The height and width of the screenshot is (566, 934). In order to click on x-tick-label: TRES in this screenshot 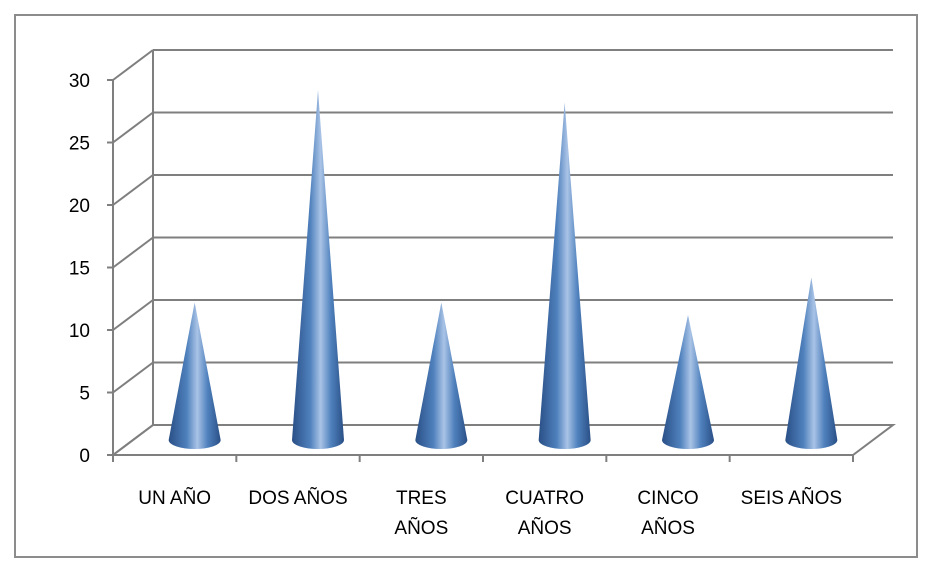, I will do `click(421, 498)`.